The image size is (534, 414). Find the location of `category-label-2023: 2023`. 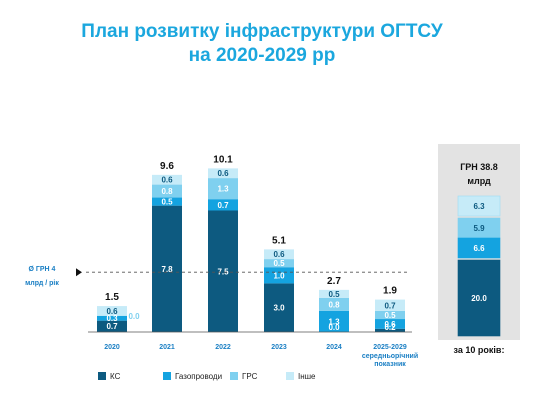

category-label-2023: 2023 is located at coordinates (279, 347).